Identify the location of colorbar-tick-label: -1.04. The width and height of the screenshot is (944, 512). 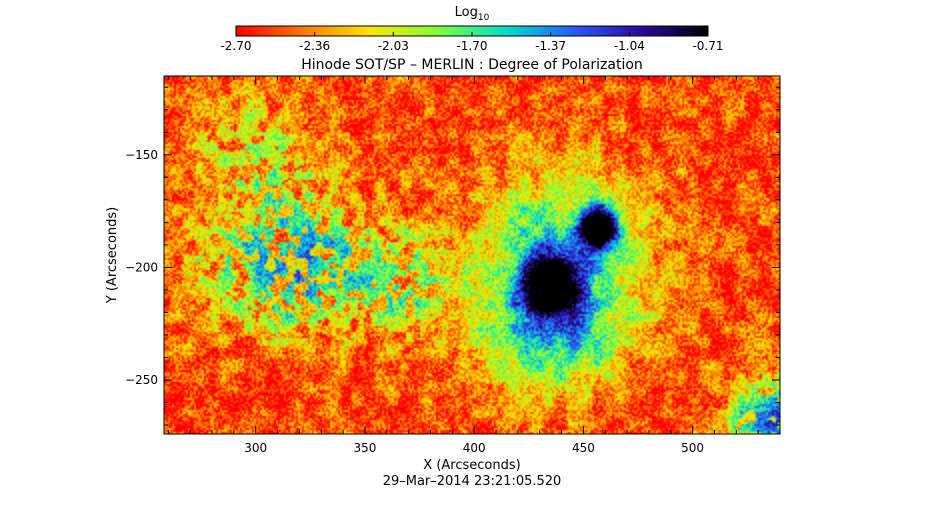
(629, 46).